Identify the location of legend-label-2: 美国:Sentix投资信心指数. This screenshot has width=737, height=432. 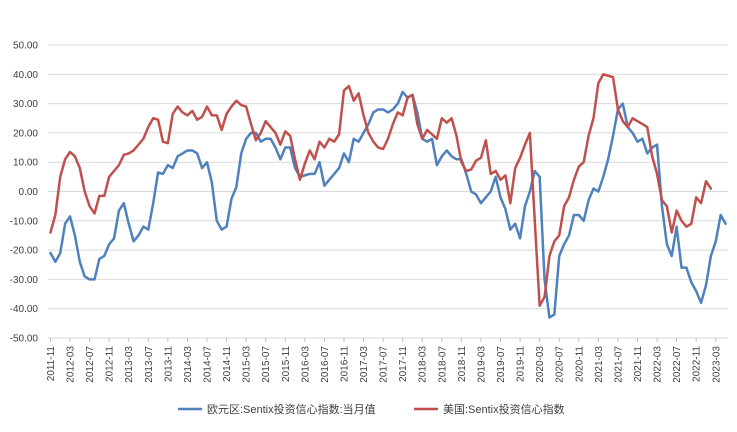
(504, 409).